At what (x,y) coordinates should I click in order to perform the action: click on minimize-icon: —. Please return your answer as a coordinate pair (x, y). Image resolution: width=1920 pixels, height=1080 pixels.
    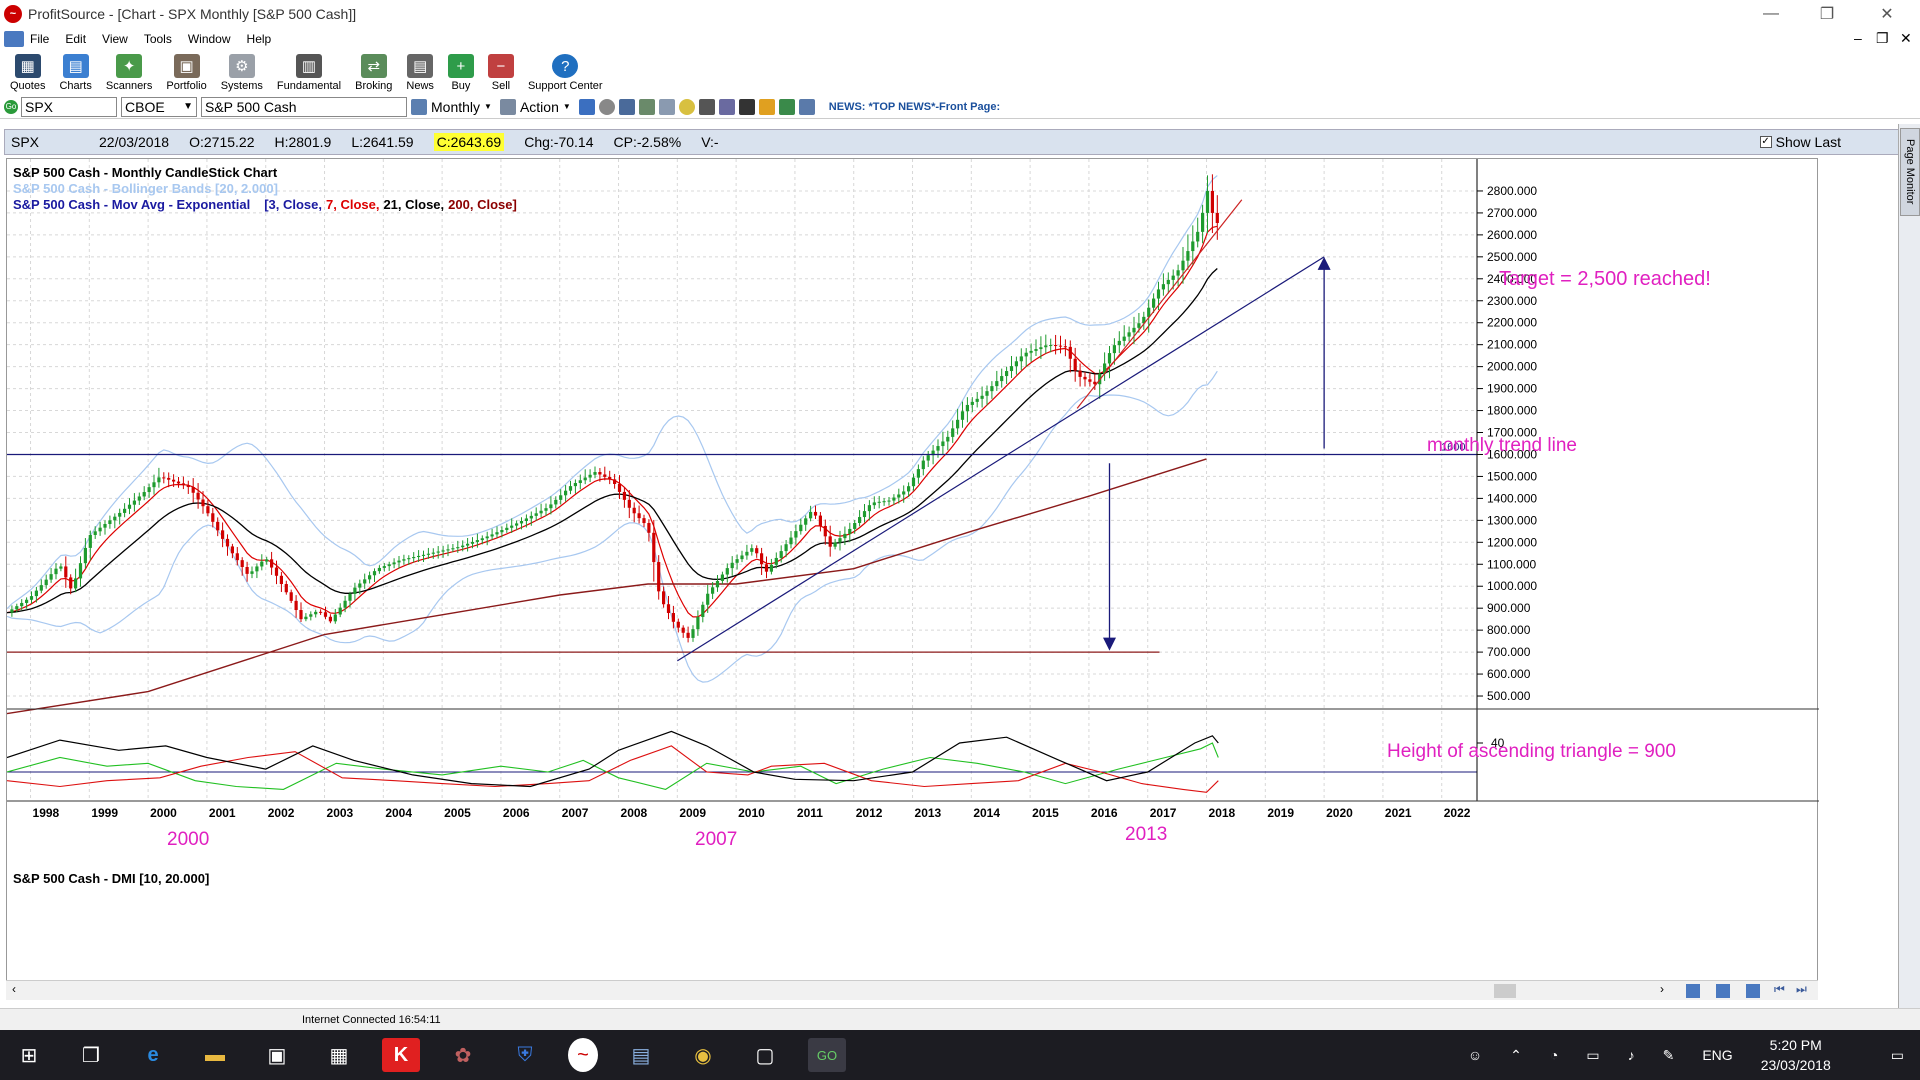
    Looking at the image, I should click on (1771, 13).